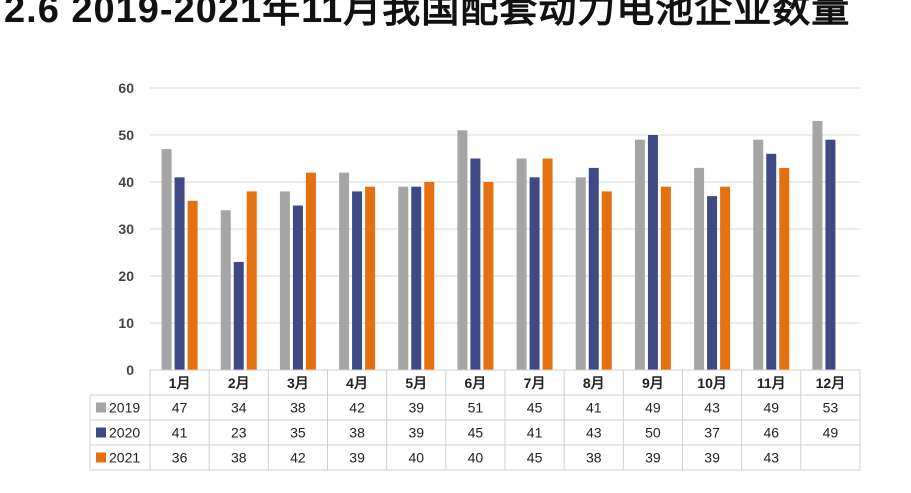  I want to click on y-tick-label: 0, so click(130, 370).